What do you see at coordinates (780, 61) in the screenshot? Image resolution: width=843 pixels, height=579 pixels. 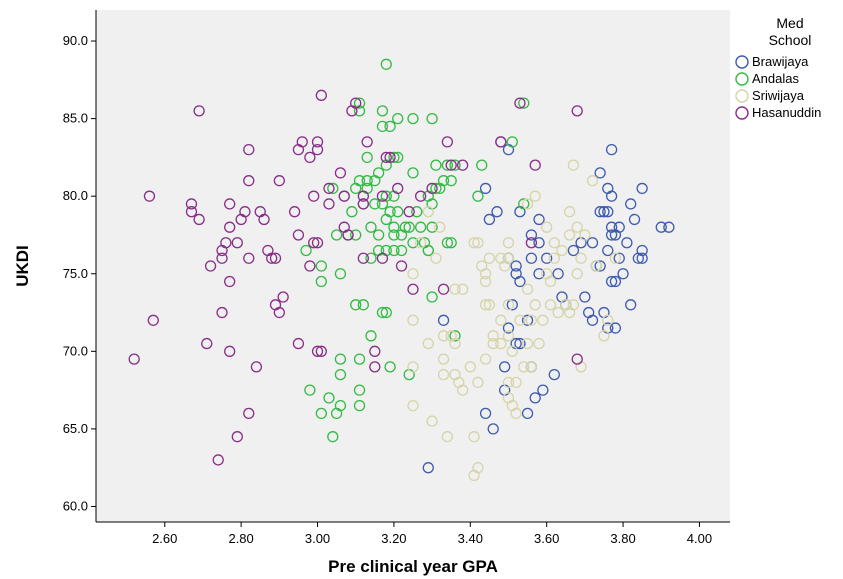 I see `legend-label-brawijaya: Brawijaya` at bounding box center [780, 61].